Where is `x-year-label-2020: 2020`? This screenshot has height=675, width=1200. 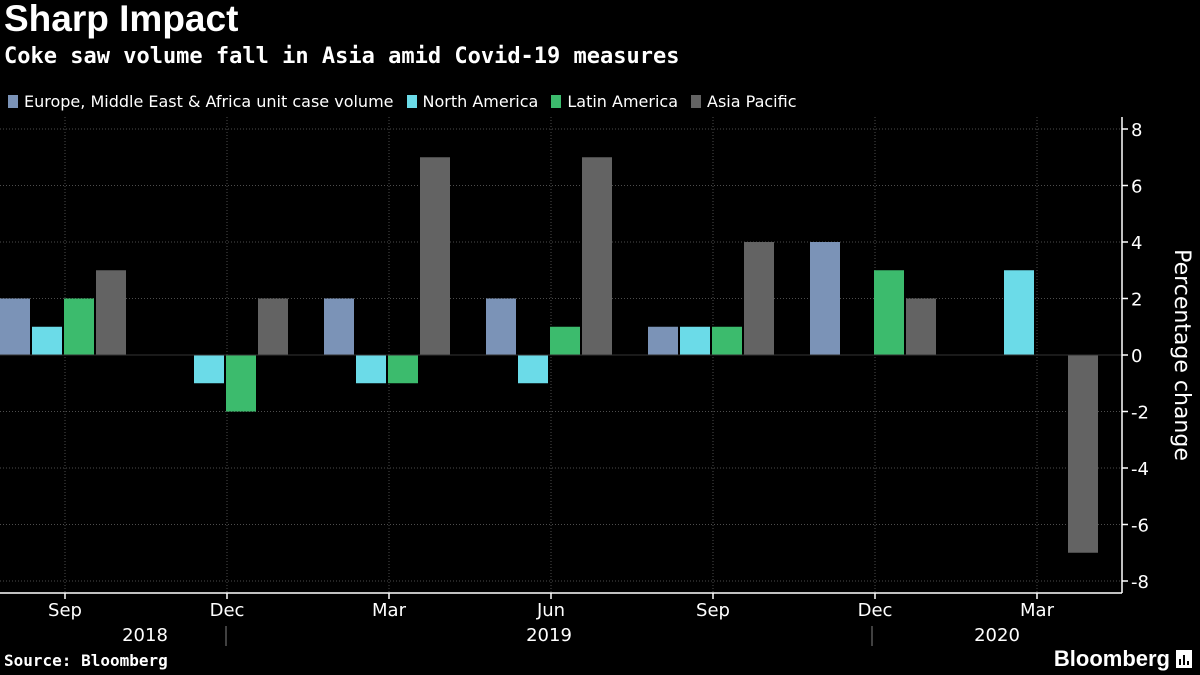 x-year-label-2020: 2020 is located at coordinates (997, 635).